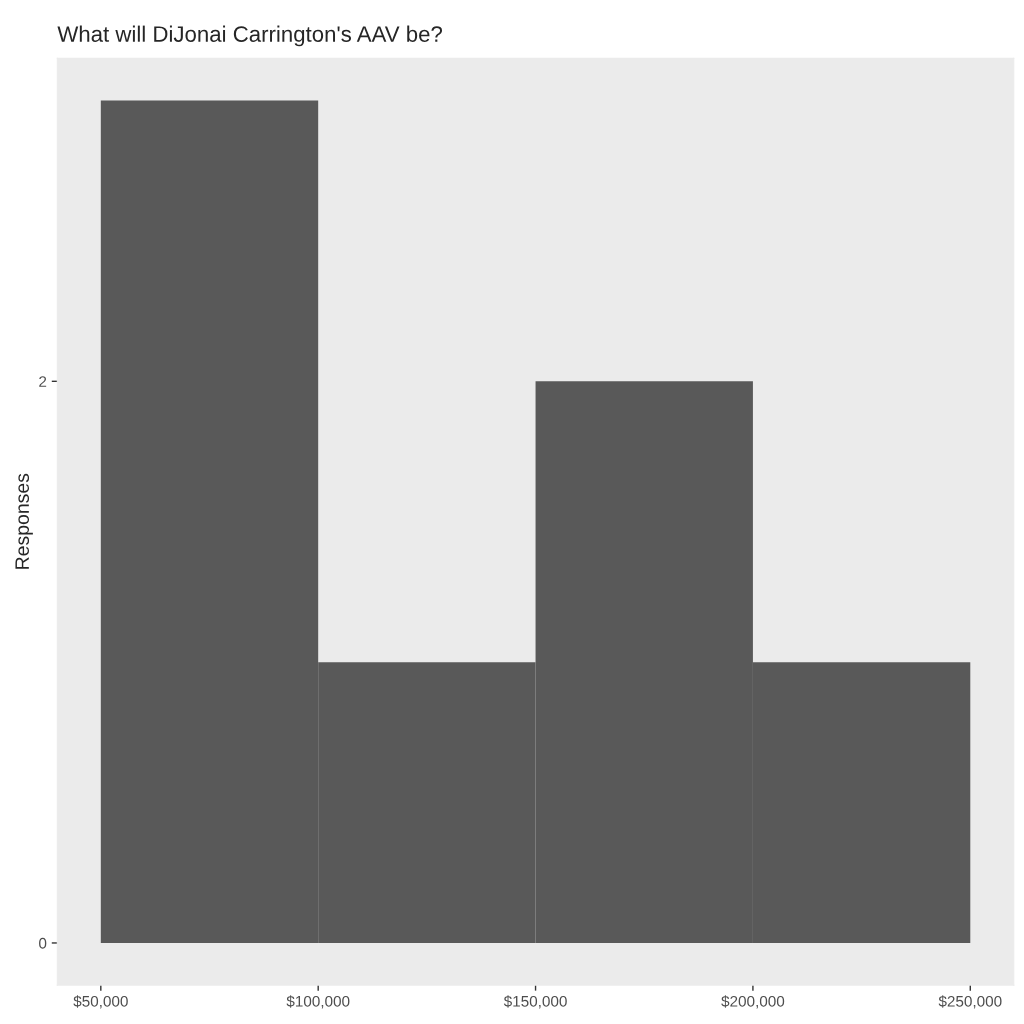 This screenshot has height=1024, width=1024. What do you see at coordinates (318, 1002) in the screenshot?
I see `x-tick-label: $100,000` at bounding box center [318, 1002].